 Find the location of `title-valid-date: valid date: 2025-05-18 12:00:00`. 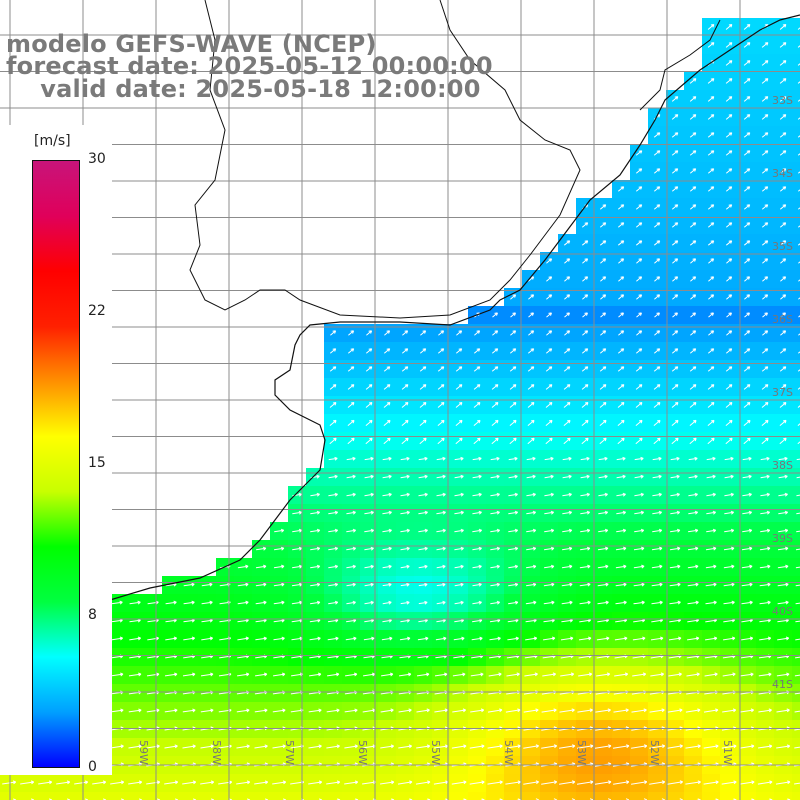

title-valid-date: valid date: 2025-05-18 12:00:00 is located at coordinates (243, 89).